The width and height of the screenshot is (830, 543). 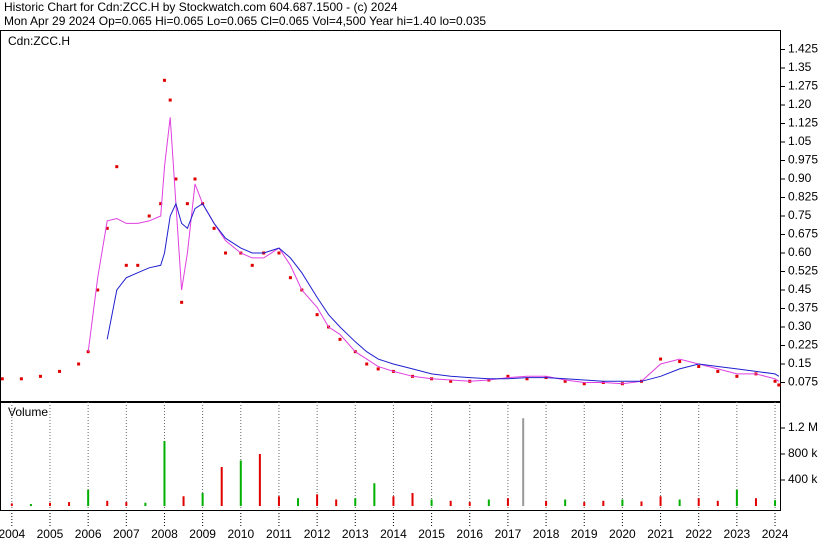 What do you see at coordinates (803, 197) in the screenshot?
I see `y-tick-label: 0.825` at bounding box center [803, 197].